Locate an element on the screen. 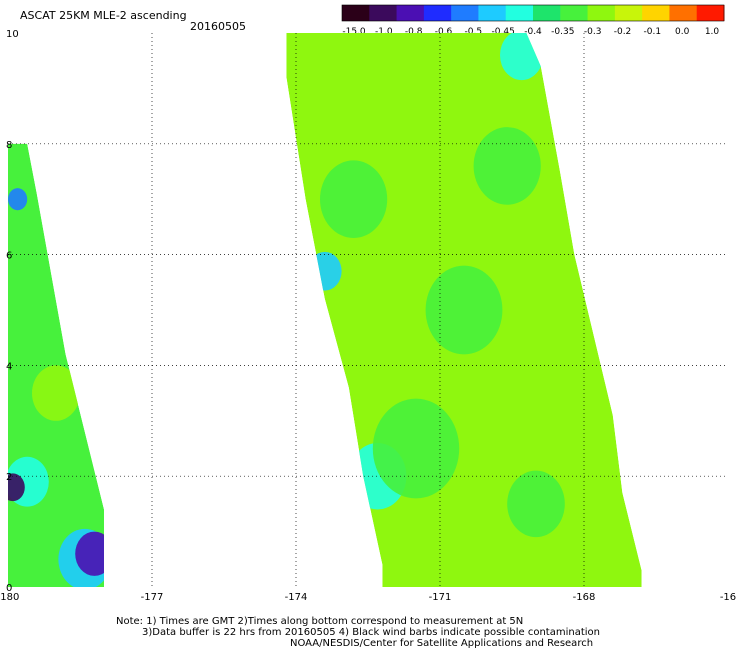  colorbar-label: -1.0 is located at coordinates (384, 32).